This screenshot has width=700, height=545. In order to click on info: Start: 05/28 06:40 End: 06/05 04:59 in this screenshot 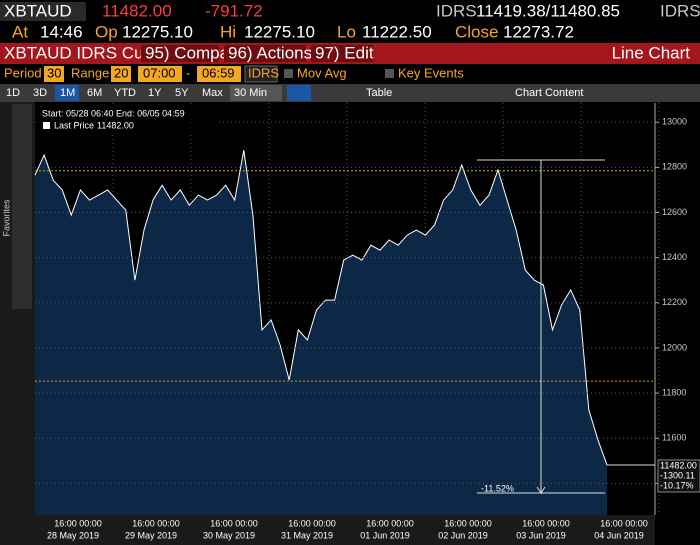, I will do `click(113, 113)`.